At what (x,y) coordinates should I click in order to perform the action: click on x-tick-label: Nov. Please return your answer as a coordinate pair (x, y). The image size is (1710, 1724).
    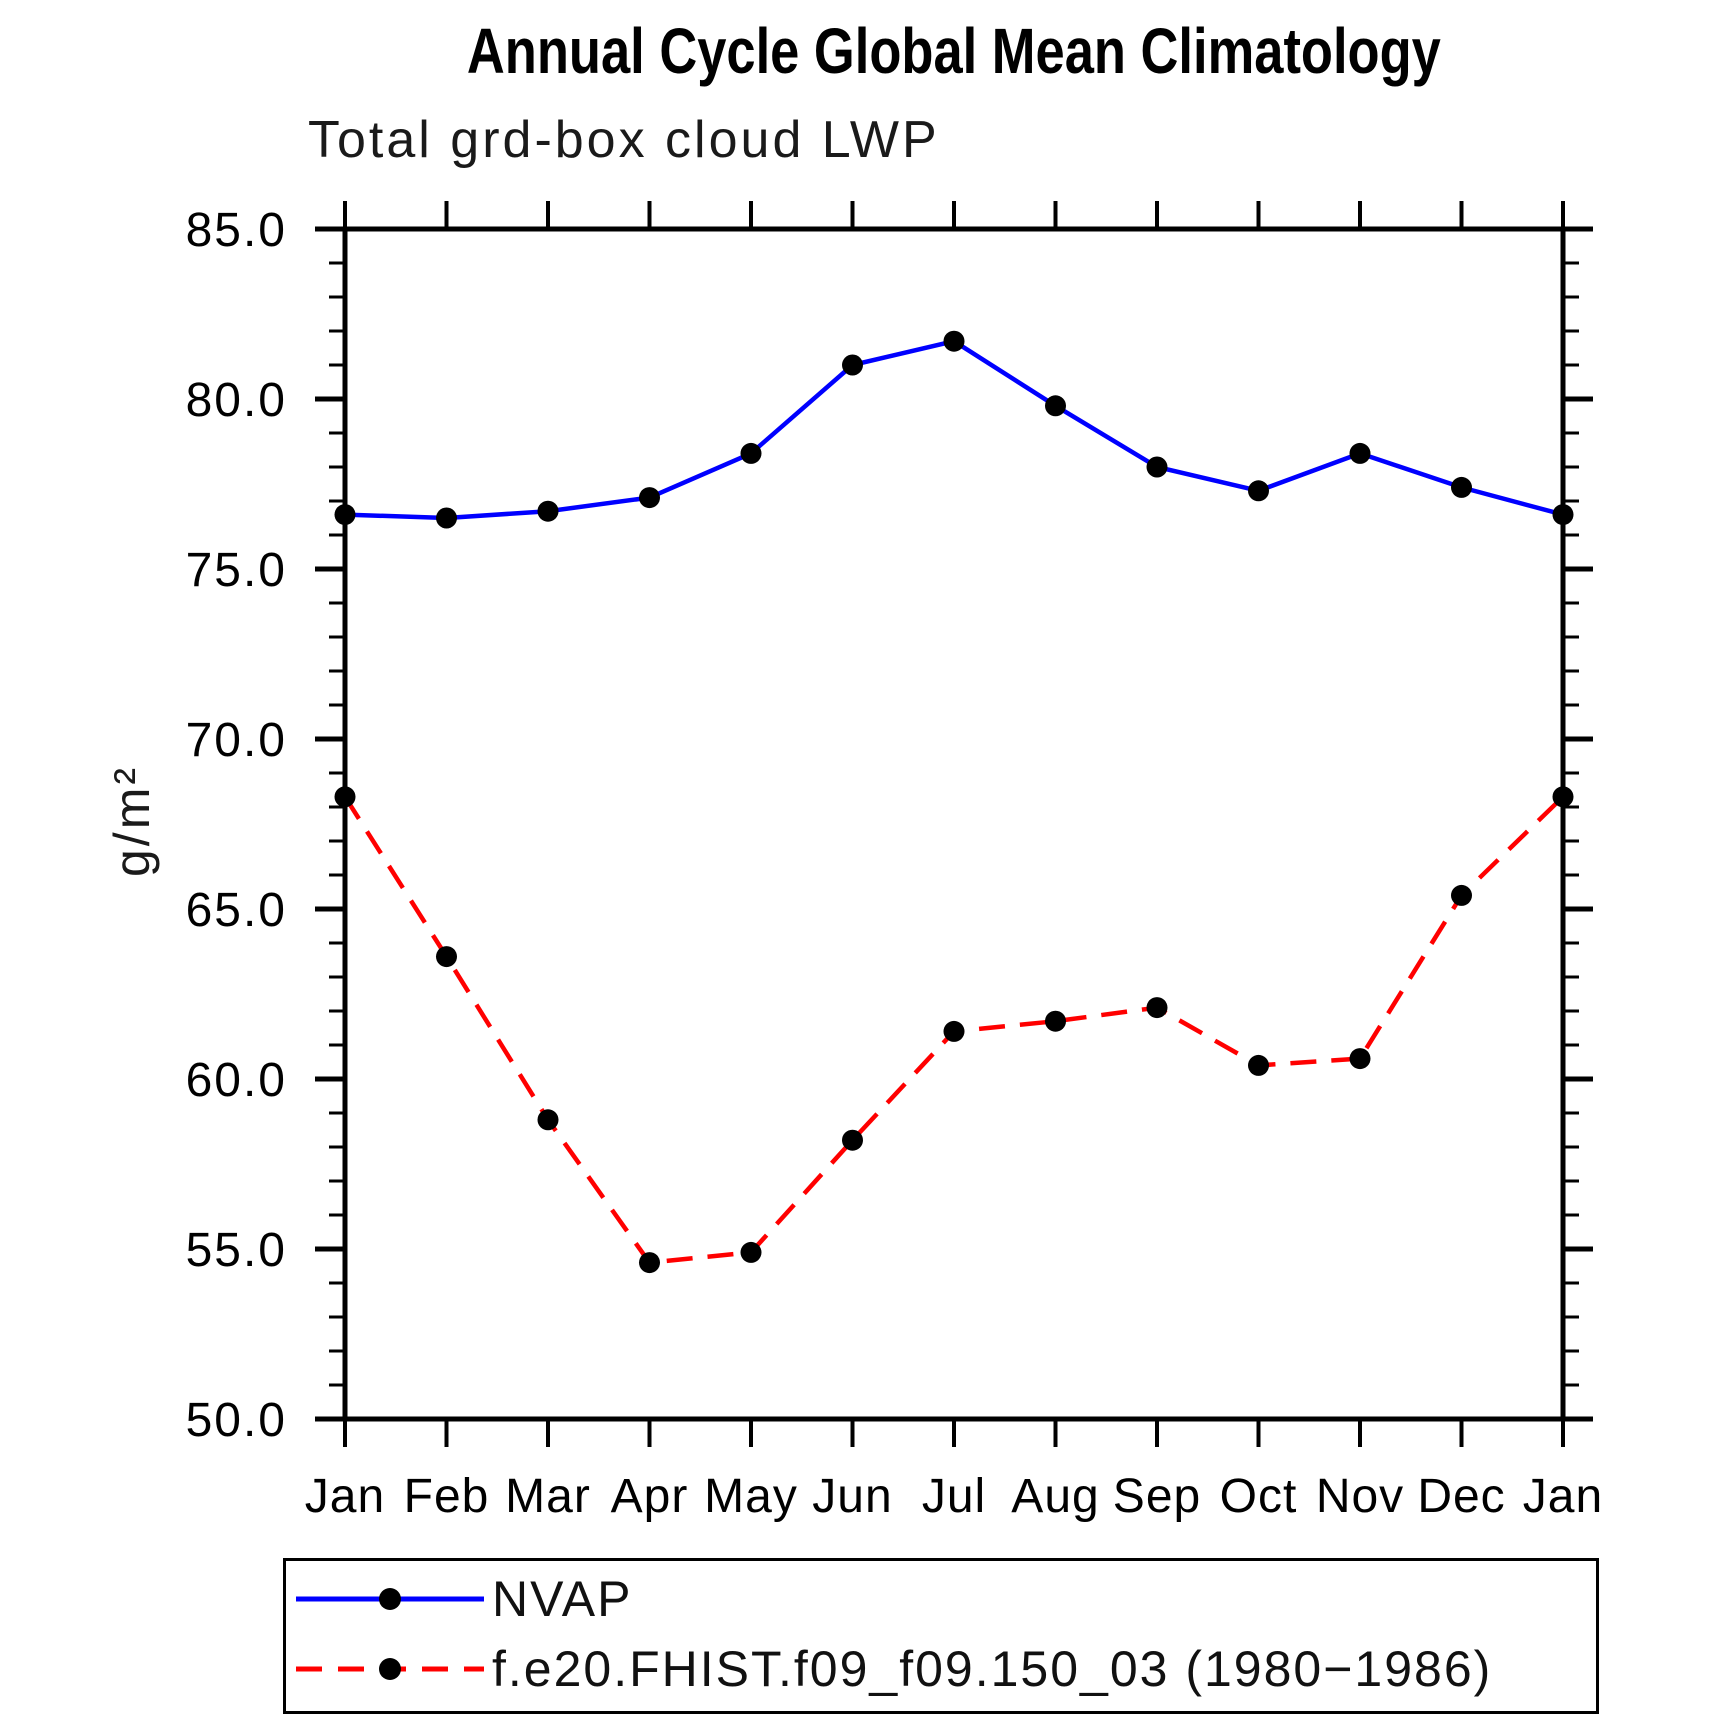
    Looking at the image, I should click on (1360, 1496).